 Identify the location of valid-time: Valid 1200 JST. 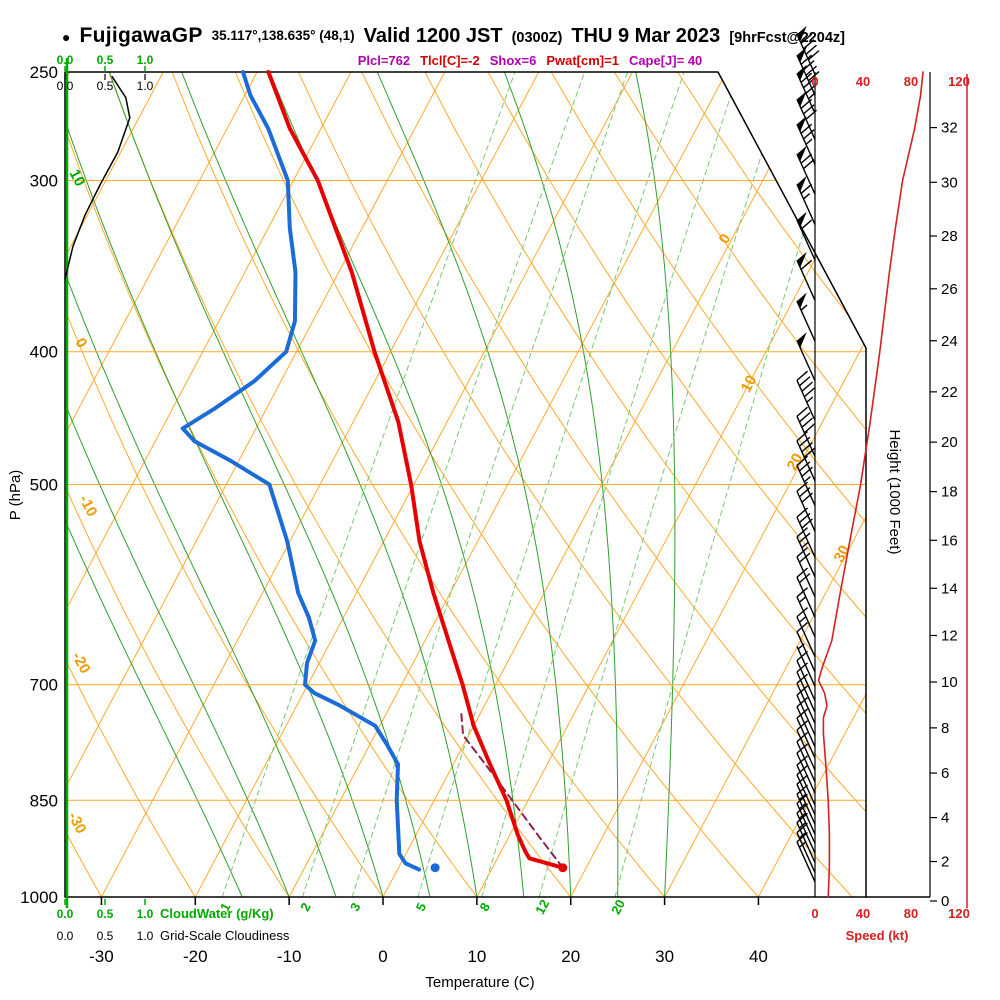
(433, 36).